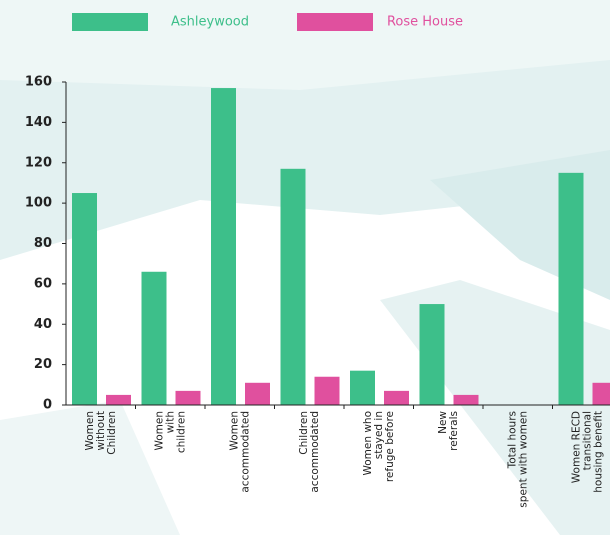  What do you see at coordinates (47, 405) in the screenshot?
I see `y-tick-label: 0` at bounding box center [47, 405].